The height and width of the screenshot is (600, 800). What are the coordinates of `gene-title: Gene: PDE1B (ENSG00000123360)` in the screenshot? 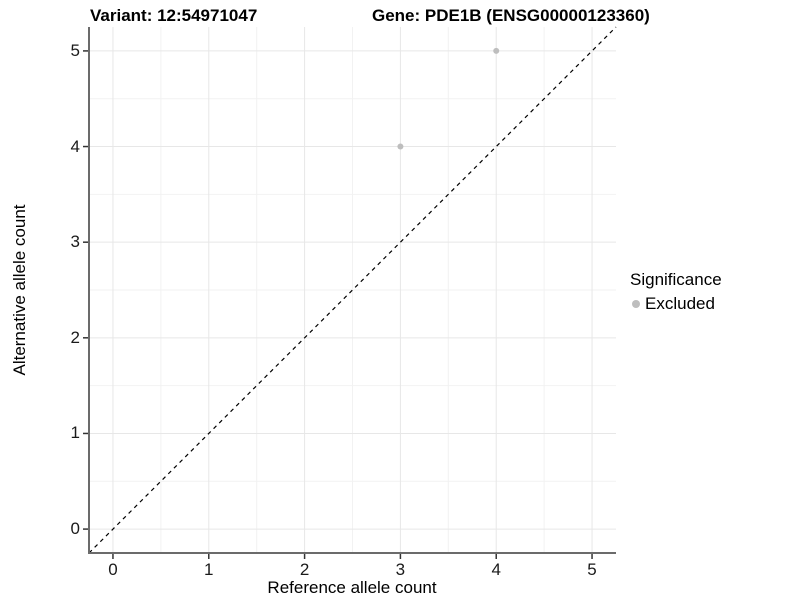 It's located at (511, 15).